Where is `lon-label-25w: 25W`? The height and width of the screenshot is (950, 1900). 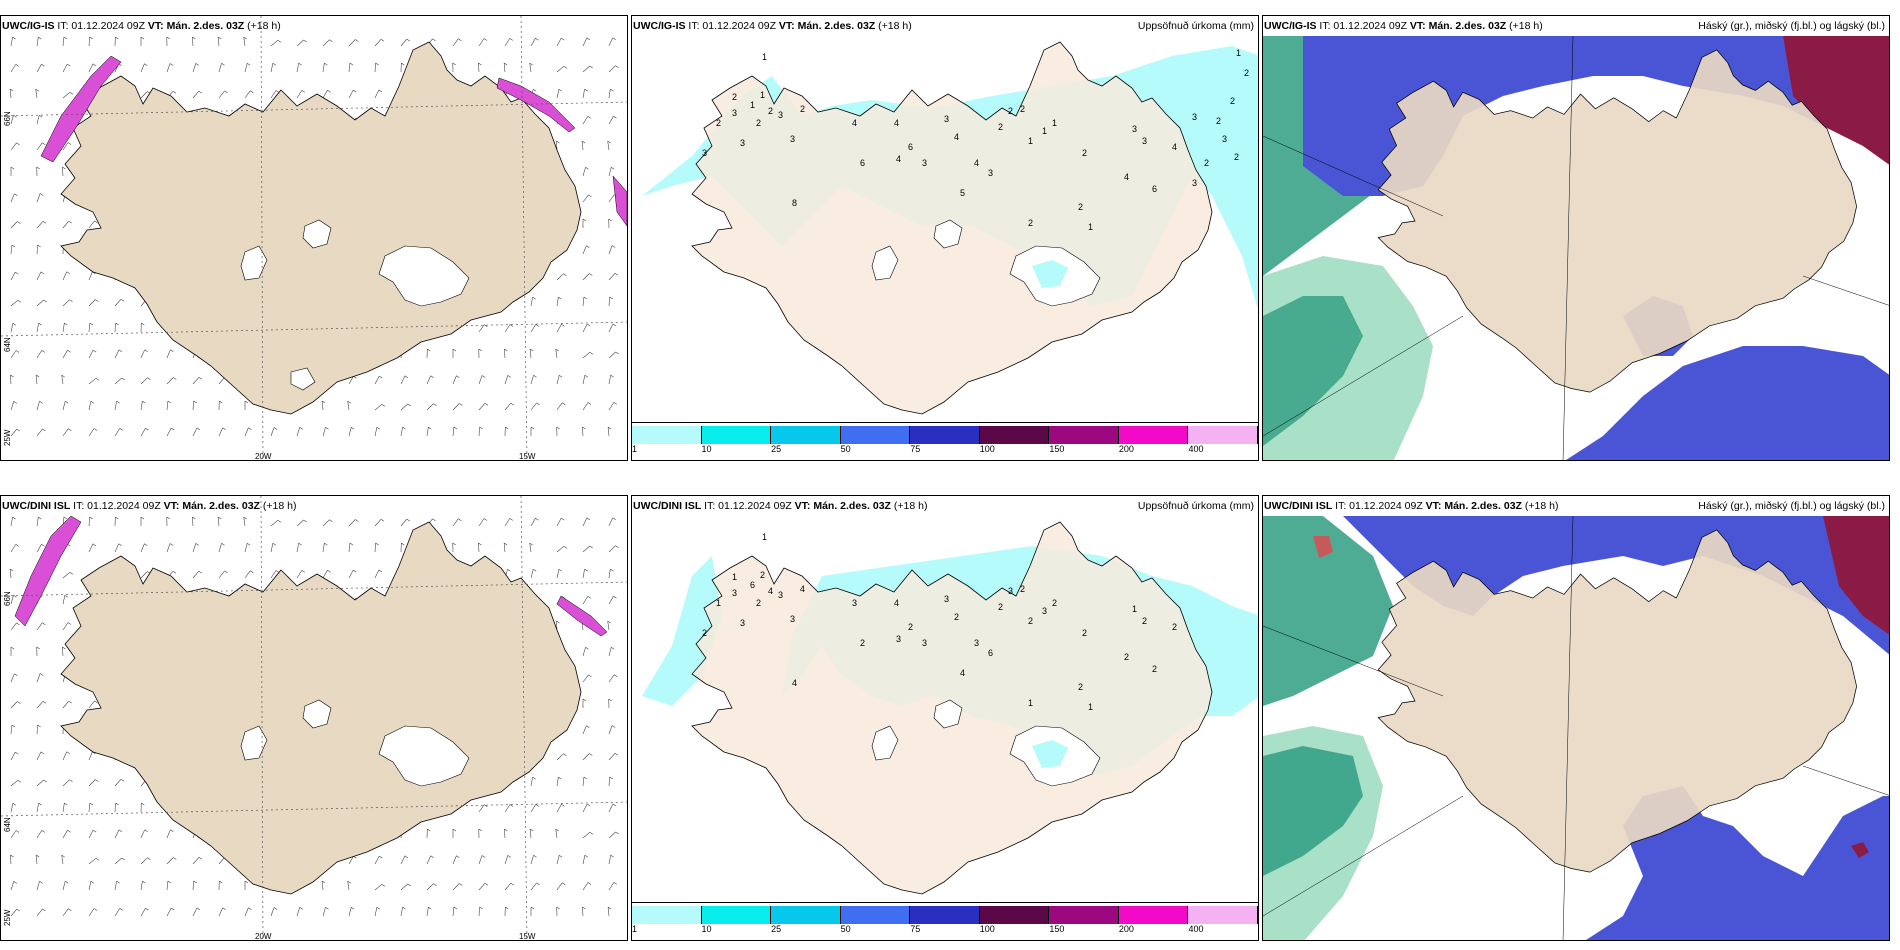
lon-label-25w: 25W is located at coordinates (7, 917).